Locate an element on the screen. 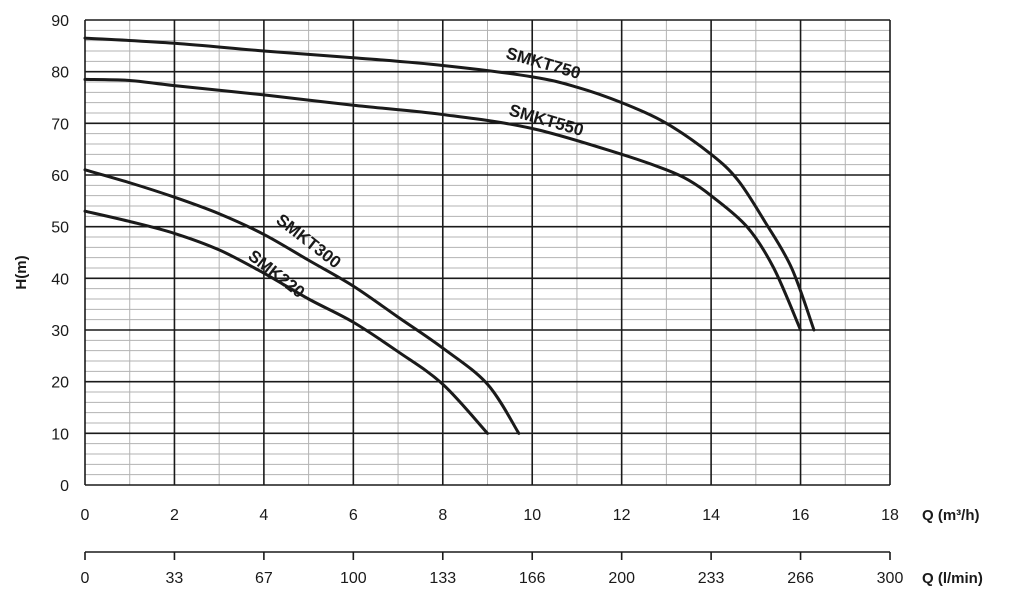  x2-tick-label: 166 is located at coordinates (532, 578).